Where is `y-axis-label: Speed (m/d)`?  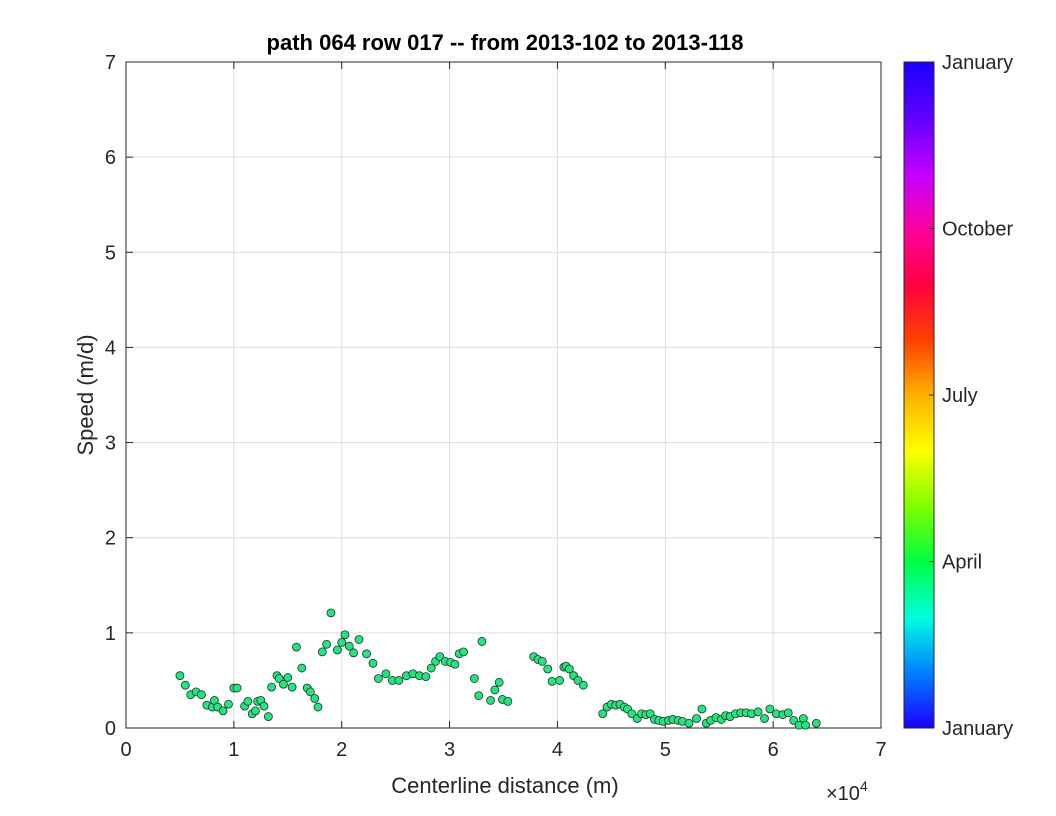 y-axis-label: Speed (m/d) is located at coordinates (85, 394).